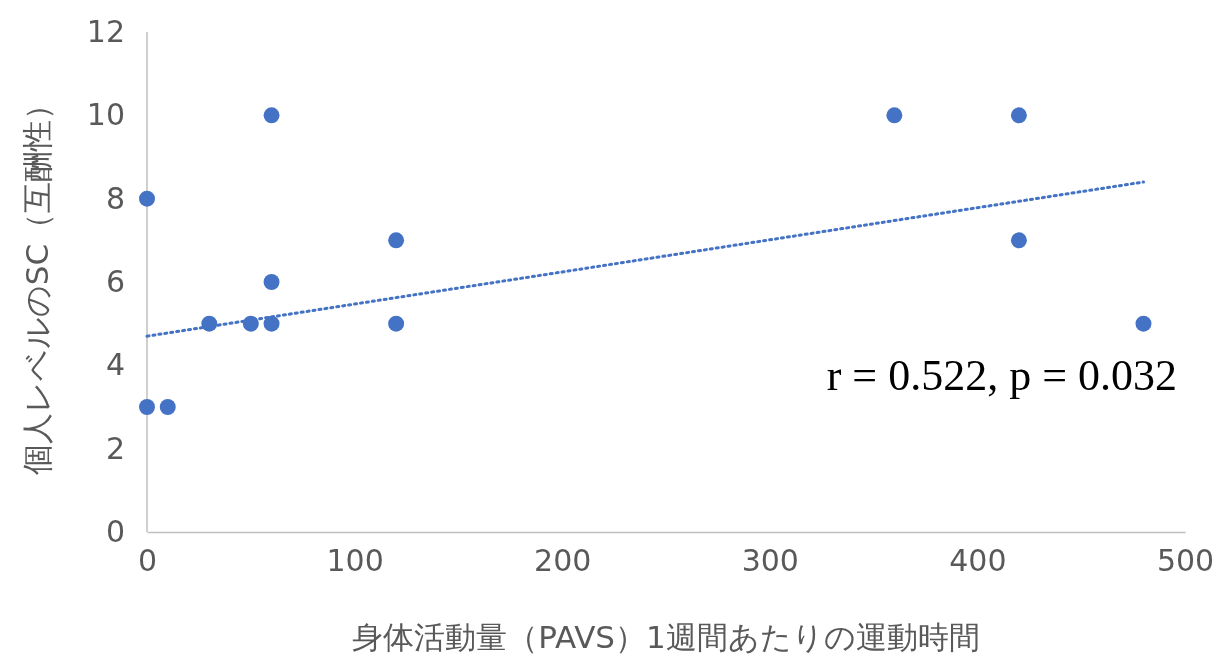 Image resolution: width=1221 pixels, height=663 pixels. Describe the element at coordinates (1185, 561) in the screenshot. I see `x-tick-label: 500` at that location.